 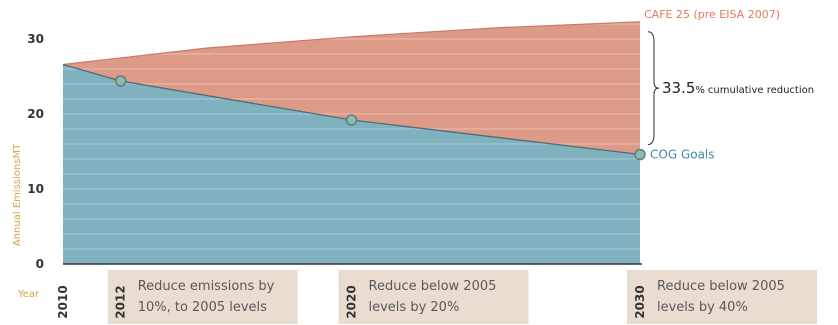 I want to click on reduction-text: cumulative reduction, so click(x=761, y=90).